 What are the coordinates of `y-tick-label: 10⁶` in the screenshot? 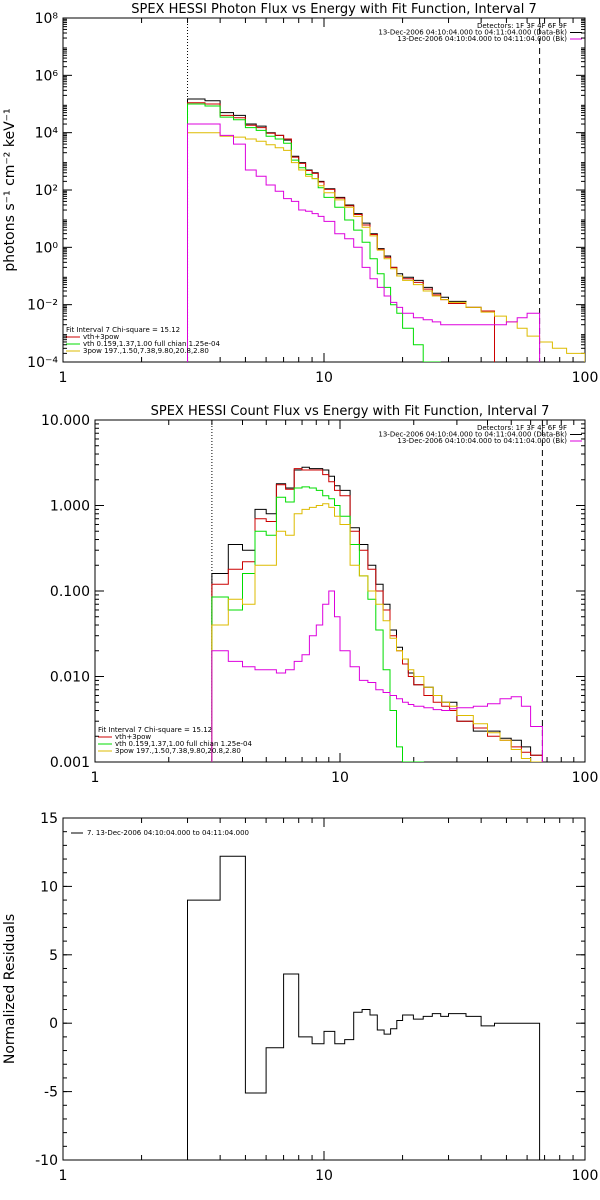 It's located at (47, 76).